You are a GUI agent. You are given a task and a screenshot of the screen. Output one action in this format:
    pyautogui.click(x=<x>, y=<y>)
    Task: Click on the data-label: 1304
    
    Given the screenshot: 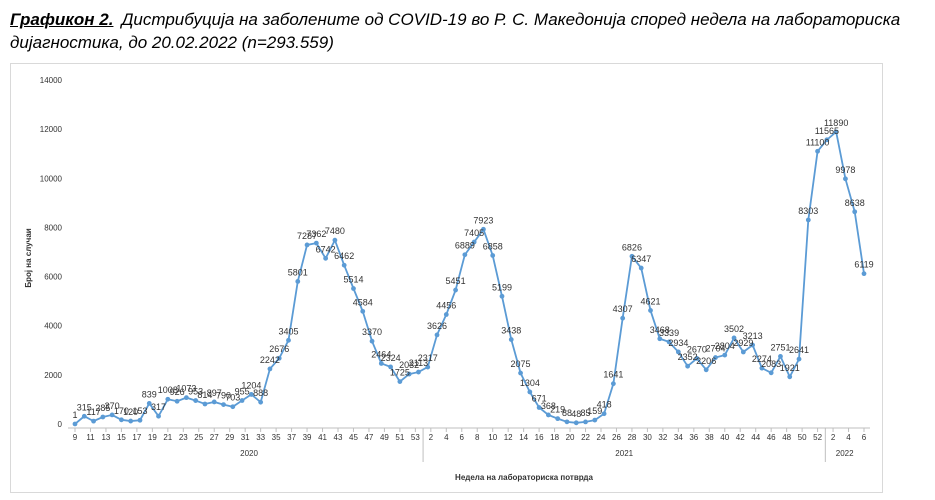 What is the action you would take?
    pyautogui.click(x=530, y=383)
    